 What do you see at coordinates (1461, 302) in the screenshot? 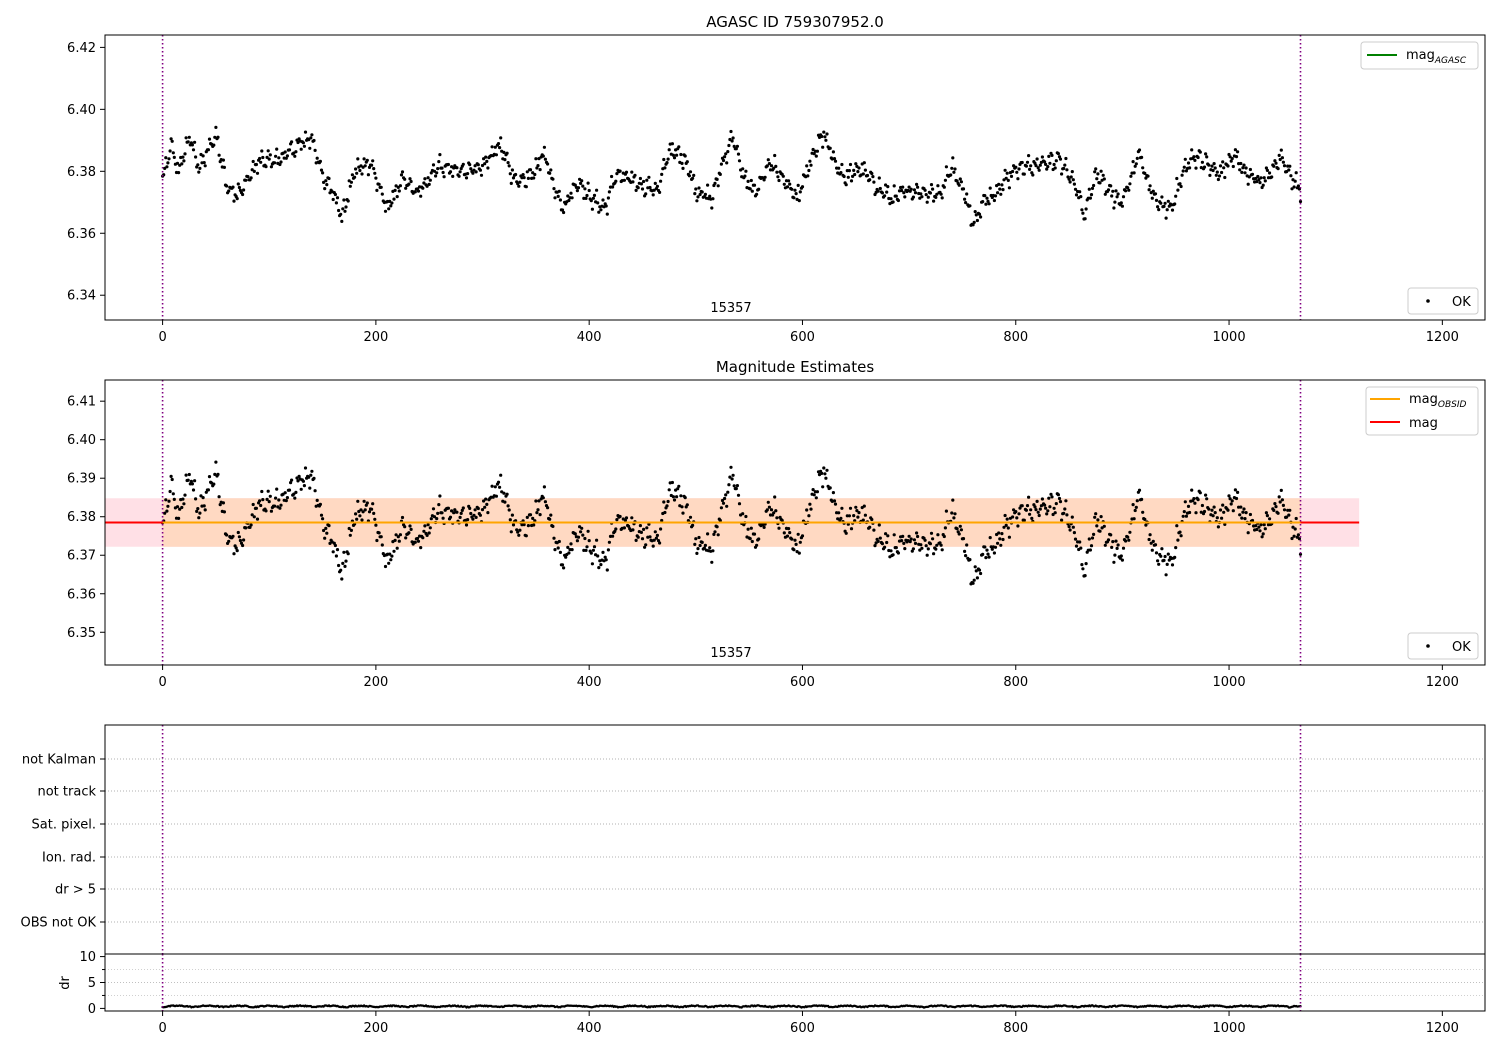
I see `legend-label-ok: OK` at bounding box center [1461, 302].